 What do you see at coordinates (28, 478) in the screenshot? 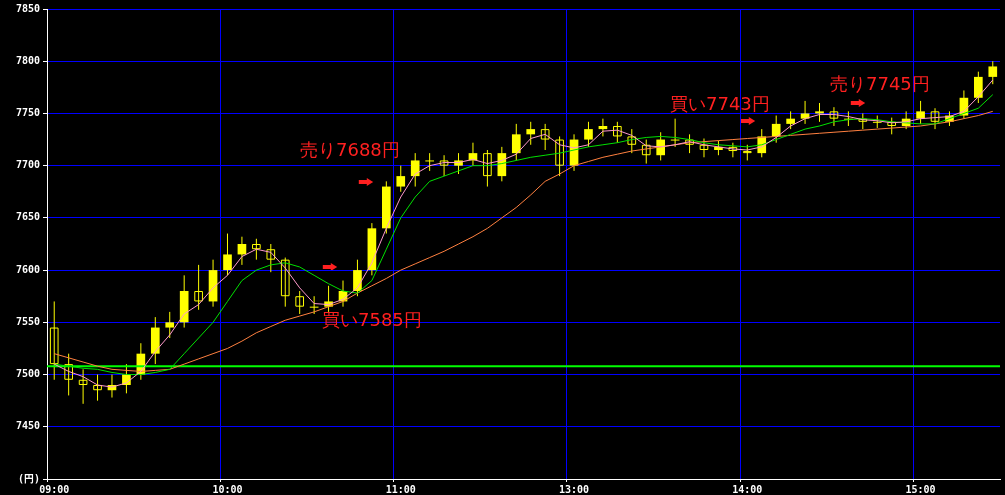
I see `y-tick-label: (円)` at bounding box center [28, 478].